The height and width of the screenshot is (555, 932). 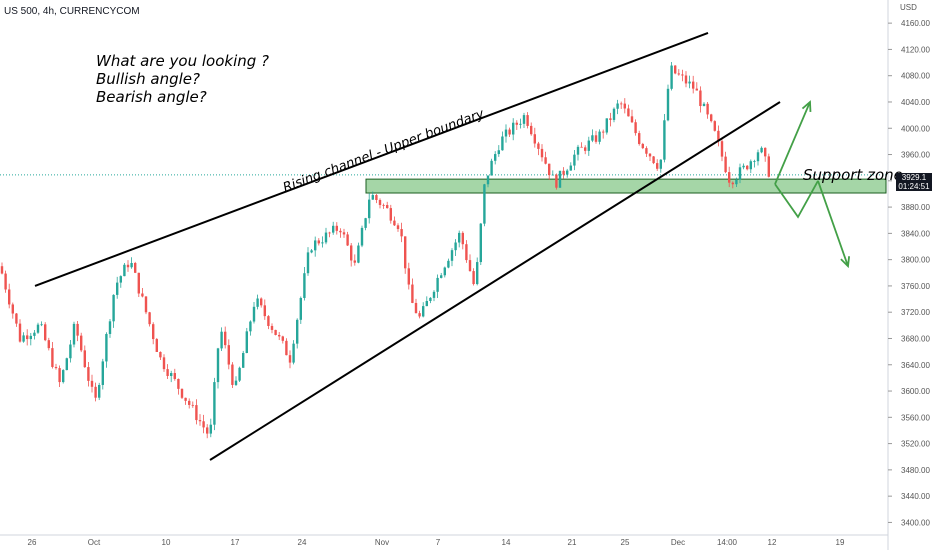 I want to click on bar-countdown: 01:24:51, so click(x=914, y=186).